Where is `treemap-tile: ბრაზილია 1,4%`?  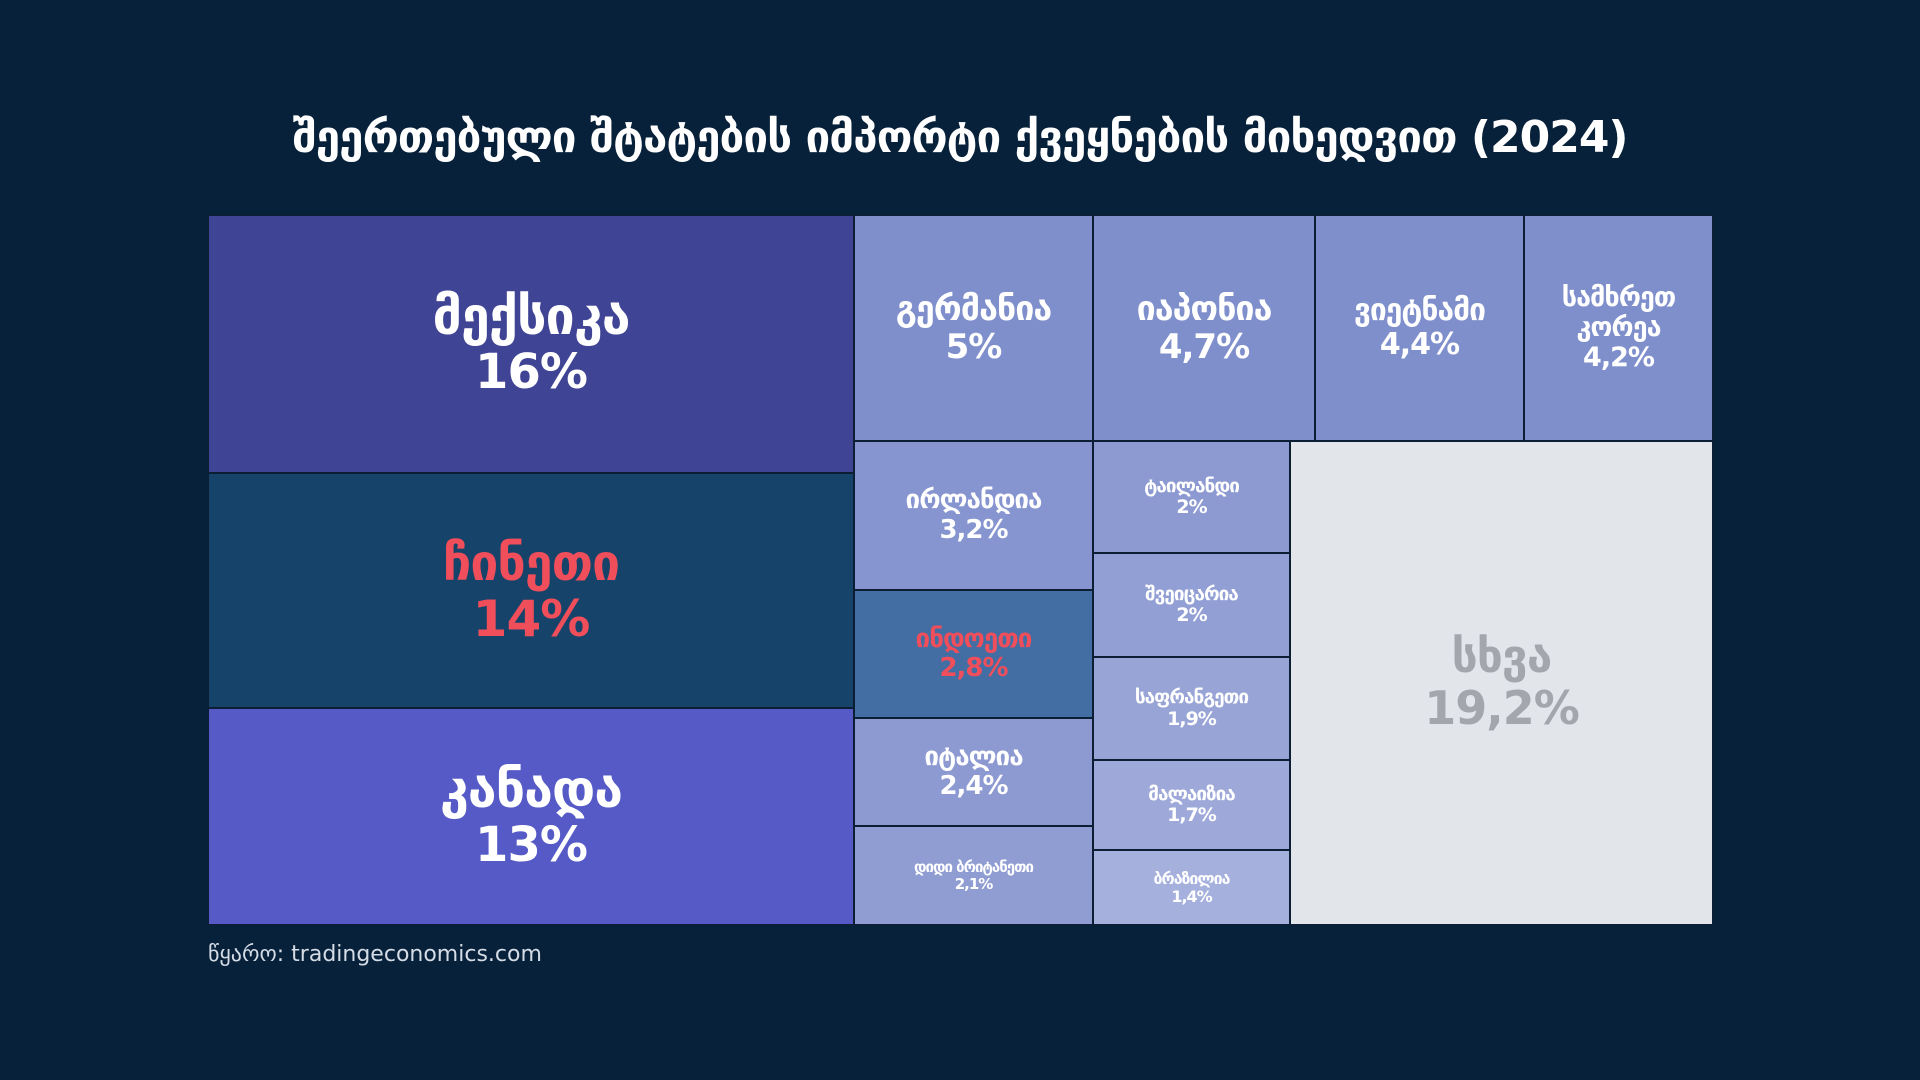
treemap-tile: ბრაზილია 1,4% is located at coordinates (1191, 887).